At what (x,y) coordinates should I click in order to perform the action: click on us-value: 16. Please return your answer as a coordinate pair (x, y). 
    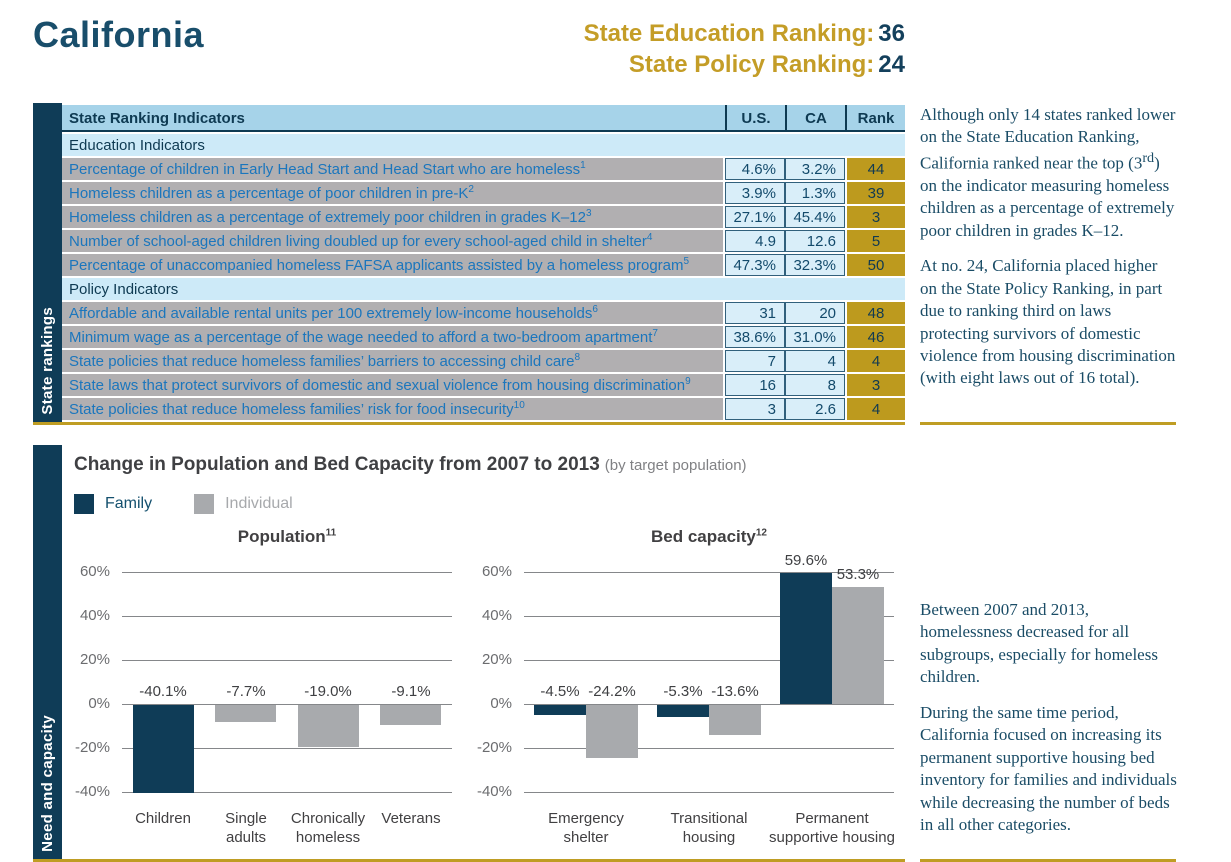
    Looking at the image, I should click on (755, 385).